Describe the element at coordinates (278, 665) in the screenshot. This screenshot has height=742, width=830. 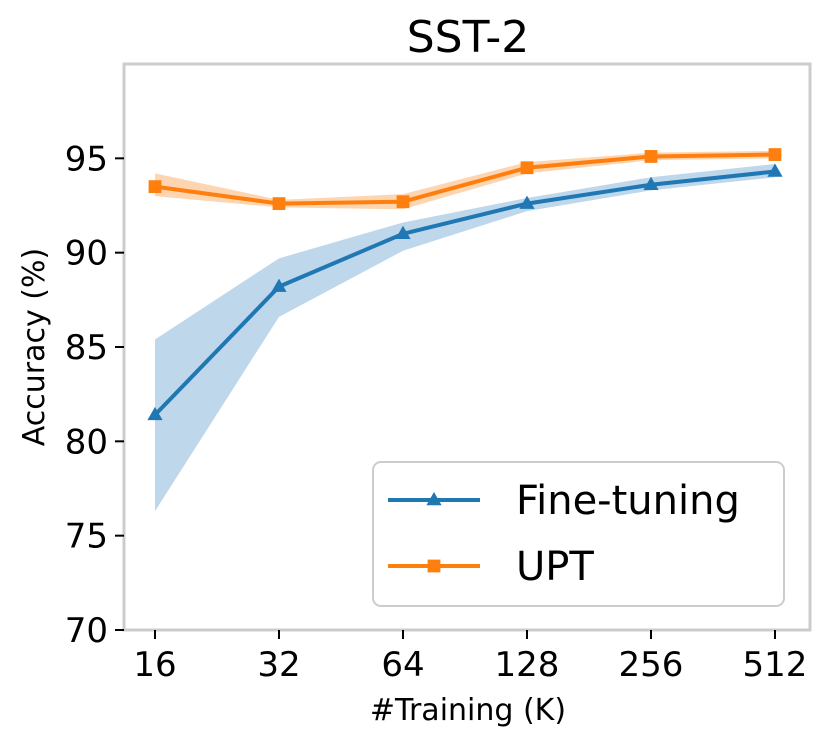
I see `x-tick-label-32: 32` at that location.